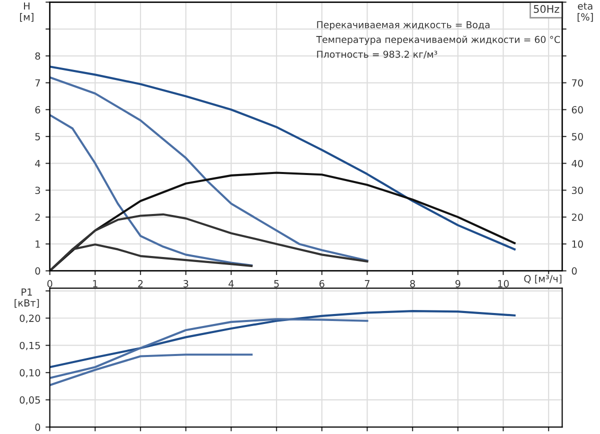 This screenshot has height=434, width=600. Describe the element at coordinates (37, 217) in the screenshot. I see `y-tick-label: 2` at that location.